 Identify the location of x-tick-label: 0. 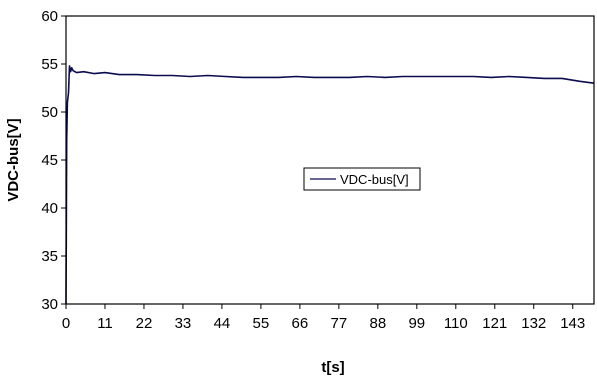
(66, 323).